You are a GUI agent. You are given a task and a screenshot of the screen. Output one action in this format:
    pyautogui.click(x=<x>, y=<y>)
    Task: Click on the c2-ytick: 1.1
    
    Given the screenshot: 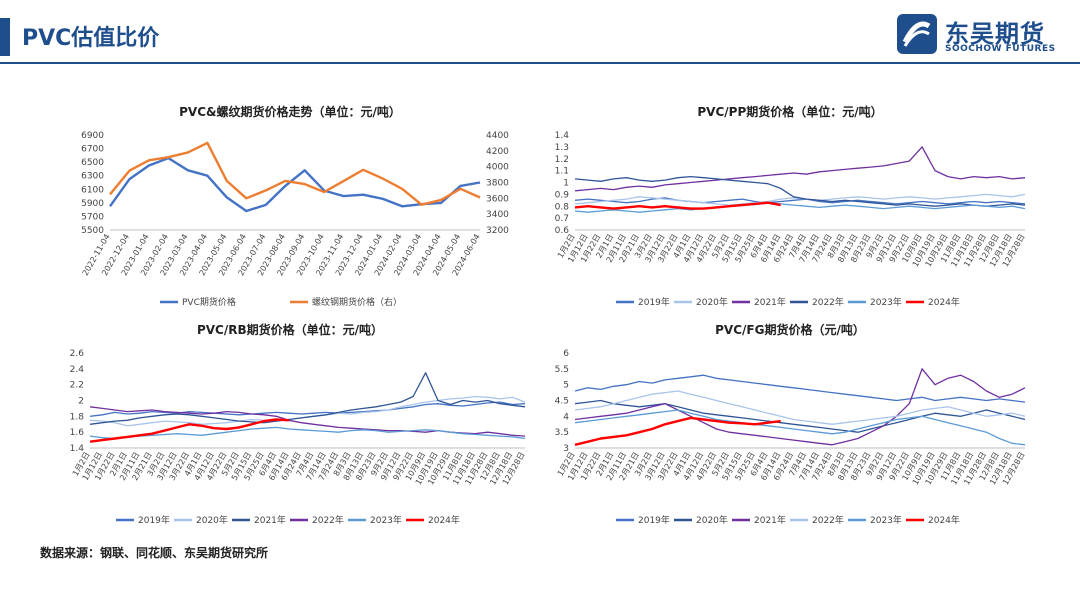 What is the action you would take?
    pyautogui.click(x=562, y=172)
    